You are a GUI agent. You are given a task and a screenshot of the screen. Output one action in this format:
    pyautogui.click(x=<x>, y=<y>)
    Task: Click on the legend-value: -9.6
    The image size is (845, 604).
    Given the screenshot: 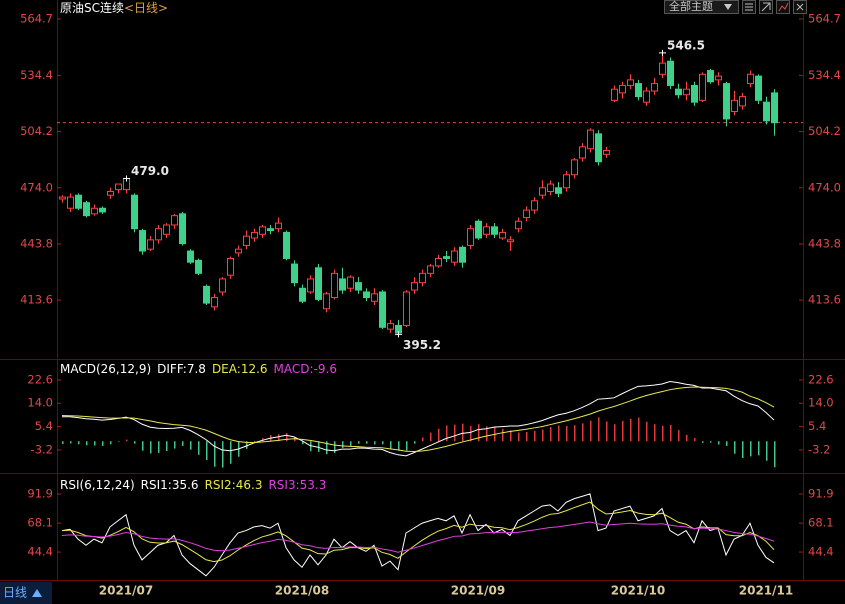 What is the action you would take?
    pyautogui.click(x=325, y=369)
    